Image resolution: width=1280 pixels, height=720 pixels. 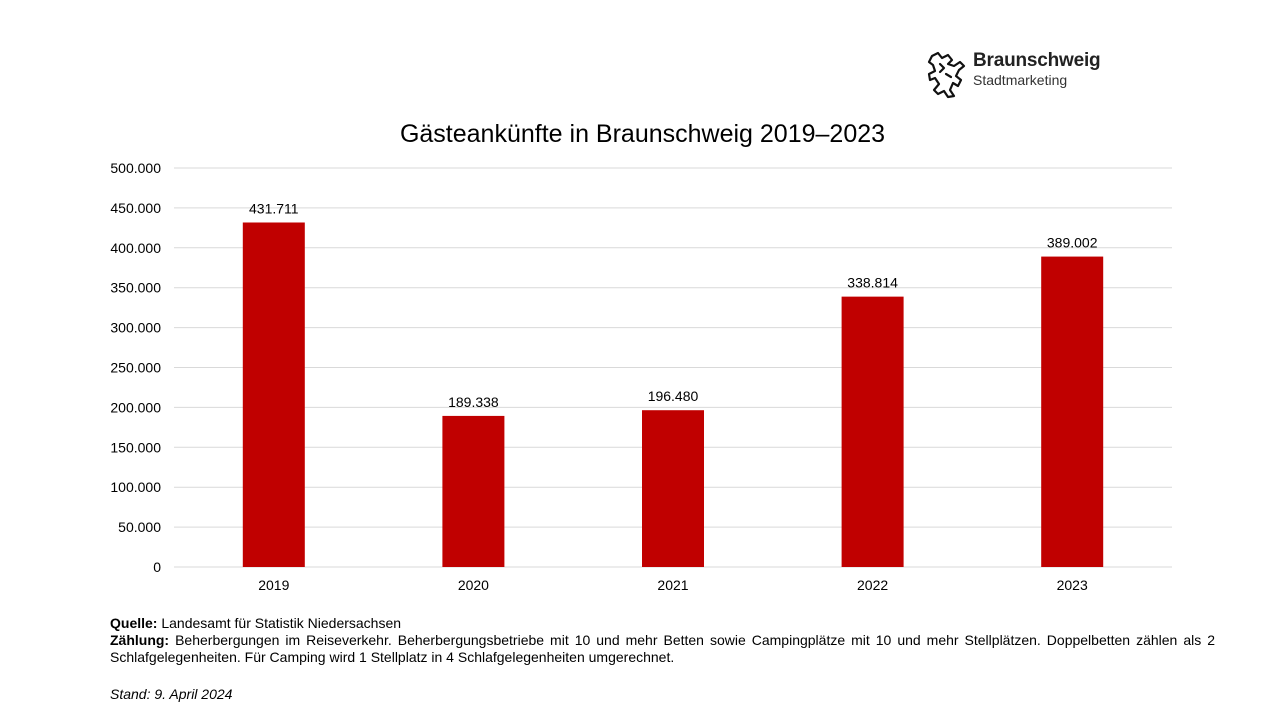 What do you see at coordinates (135, 407) in the screenshot?
I see `y-tick-label: 200.000` at bounding box center [135, 407].